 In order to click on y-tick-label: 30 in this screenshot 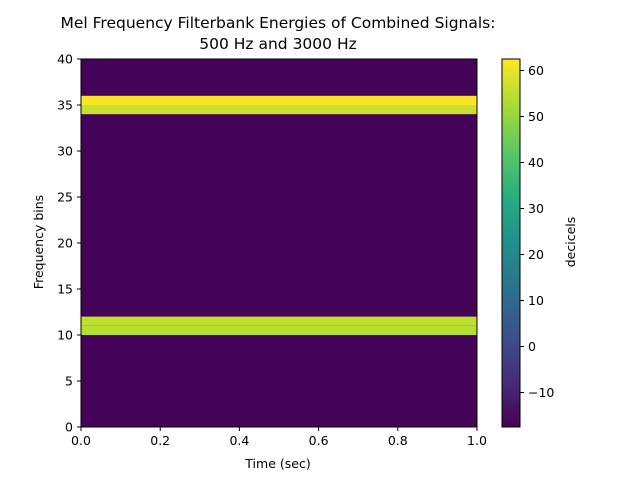, I will do `click(65, 151)`.